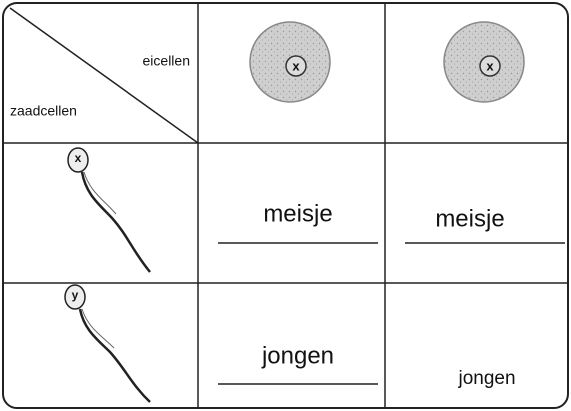  I want to click on eggs-label: eicellen, so click(166, 61).